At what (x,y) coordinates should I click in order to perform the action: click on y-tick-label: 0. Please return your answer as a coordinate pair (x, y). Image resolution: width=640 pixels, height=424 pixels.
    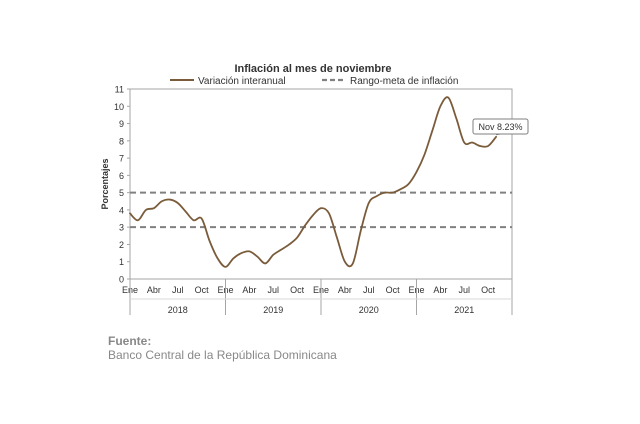
    Looking at the image, I should click on (121, 280).